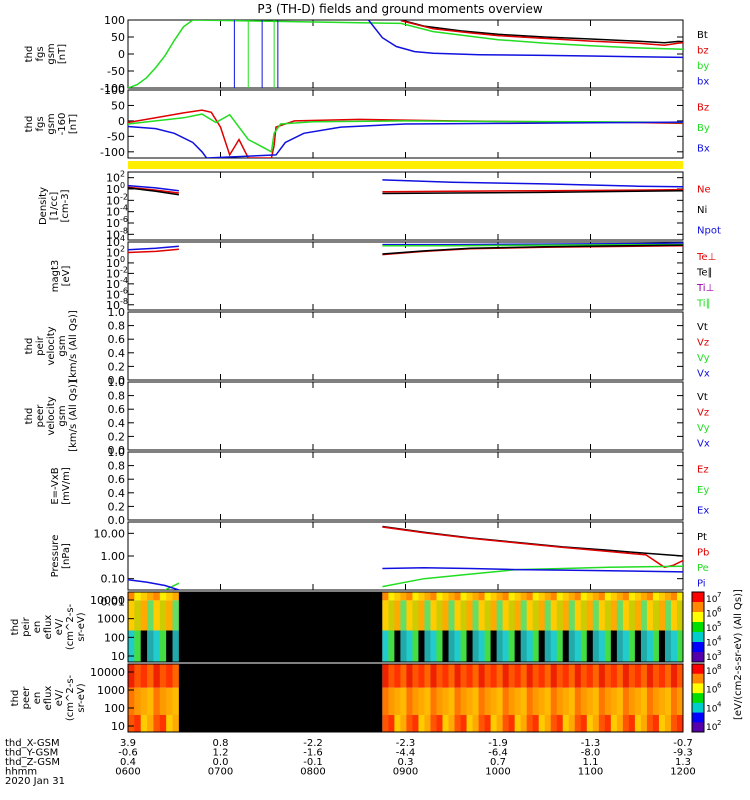 This screenshot has width=750, height=800. Describe the element at coordinates (40, 123) in the screenshot. I see `panel-ylabel-line: fgs` at that location.